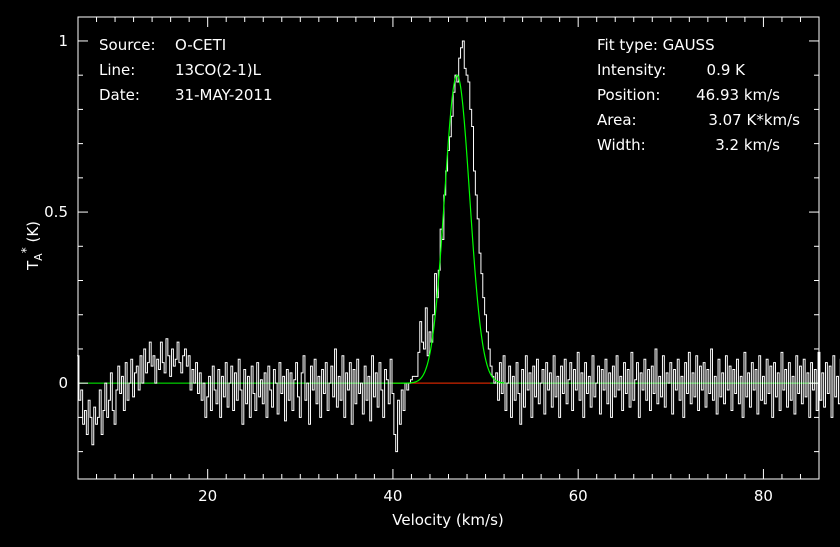 The width and height of the screenshot is (840, 547). Describe the element at coordinates (56, 212) in the screenshot. I see `y-tick-label: 0.5` at that location.